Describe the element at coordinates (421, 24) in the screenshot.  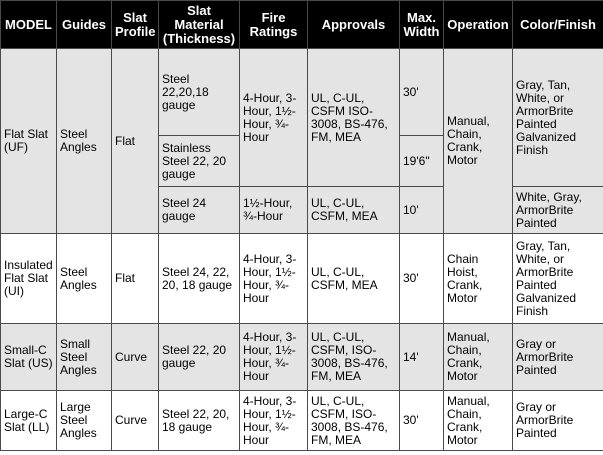
I see `col-header-max-width: Max. Width` at that location.